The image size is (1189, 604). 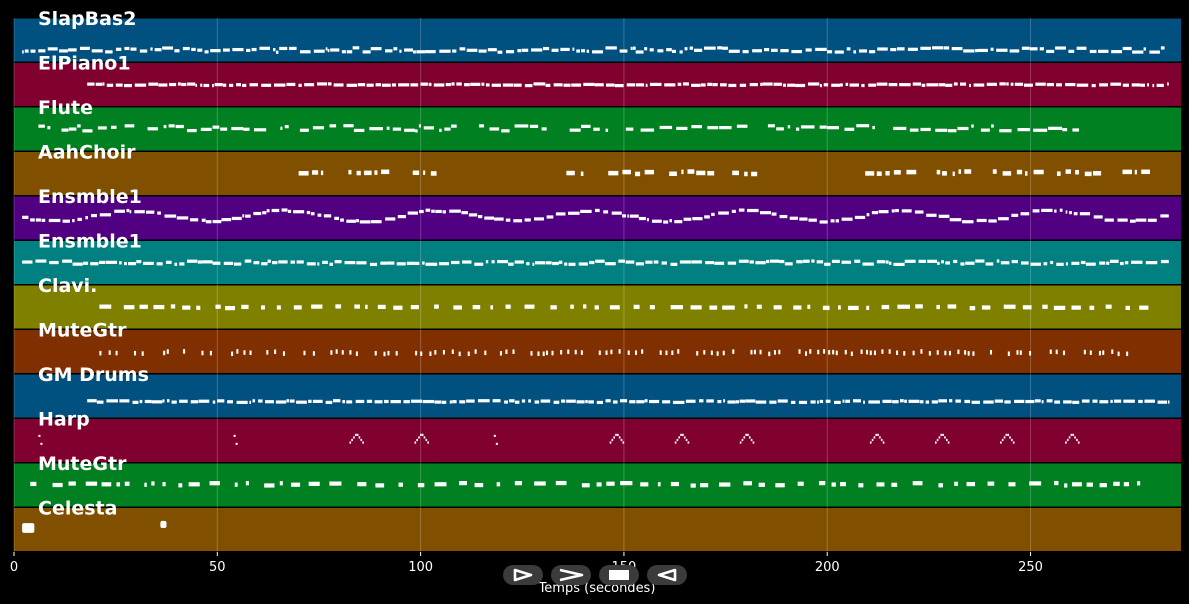 I want to click on play-button, so click(x=523, y=575).